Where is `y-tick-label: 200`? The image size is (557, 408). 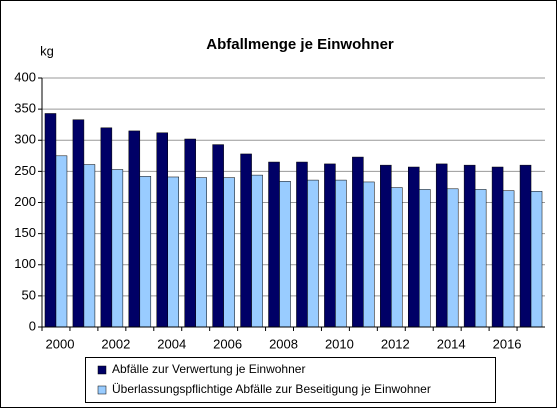 y-tick-label: 200 is located at coordinates (25, 201).